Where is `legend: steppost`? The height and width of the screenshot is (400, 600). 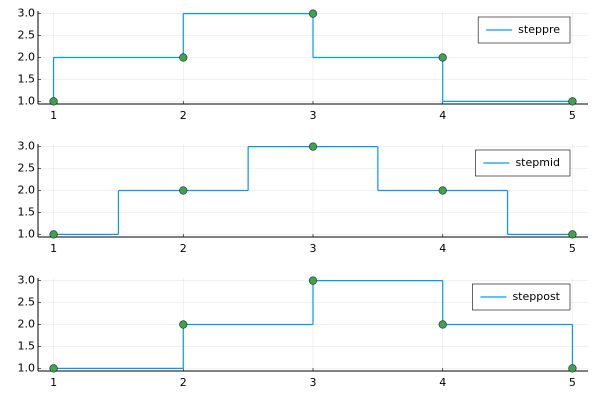
legend: steppost is located at coordinates (521, 297).